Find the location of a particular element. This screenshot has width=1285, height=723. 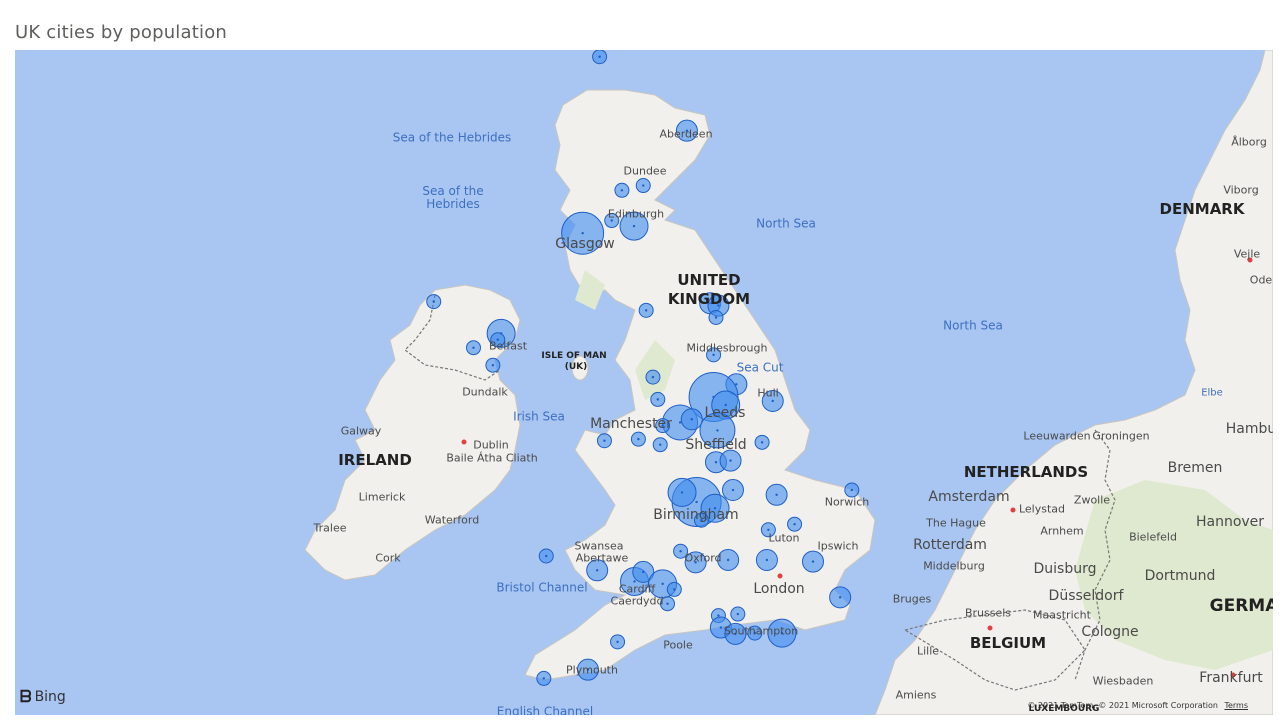

label-uk-line1: UNITED is located at coordinates (709, 280).